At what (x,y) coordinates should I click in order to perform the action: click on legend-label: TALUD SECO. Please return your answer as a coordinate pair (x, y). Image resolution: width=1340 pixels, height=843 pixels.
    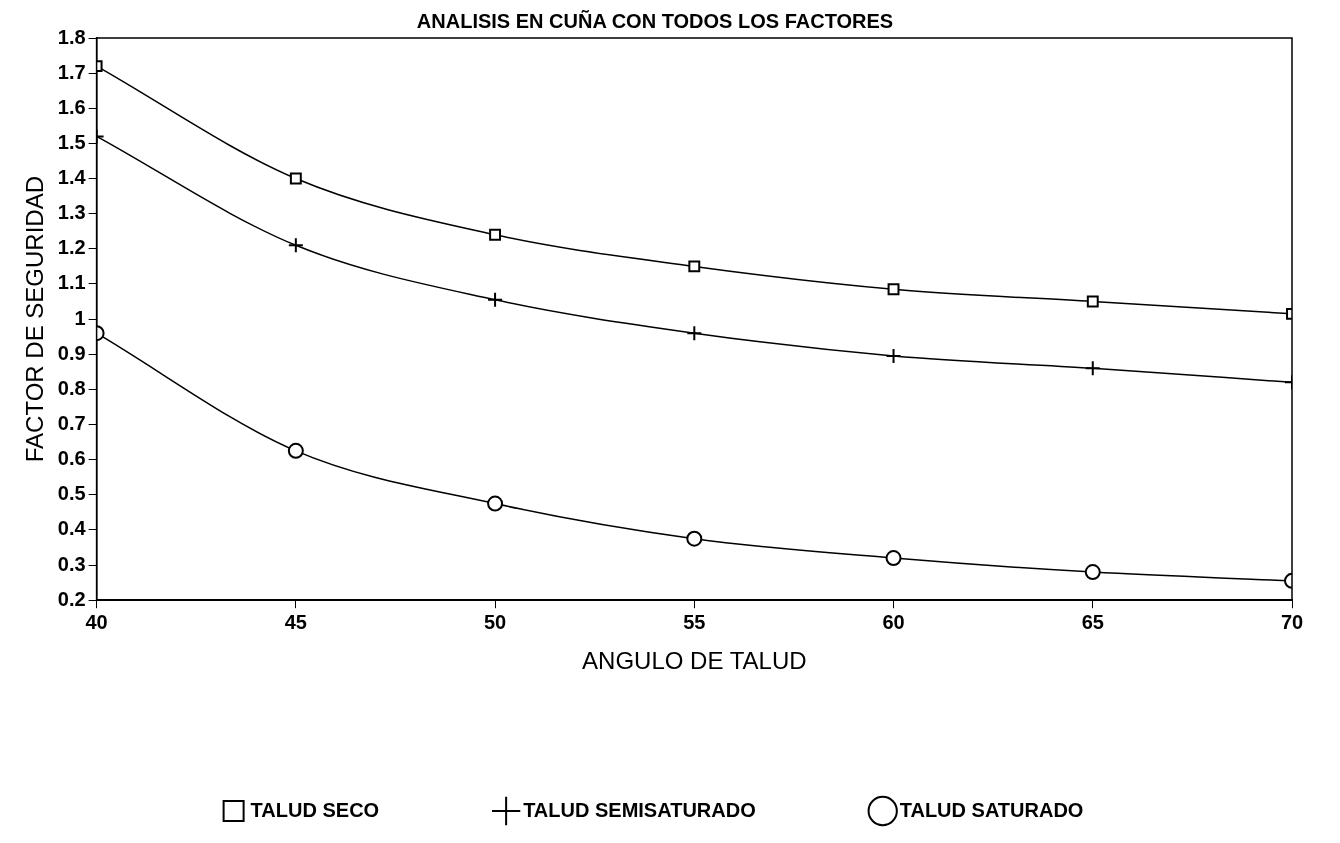
    Looking at the image, I should click on (315, 809).